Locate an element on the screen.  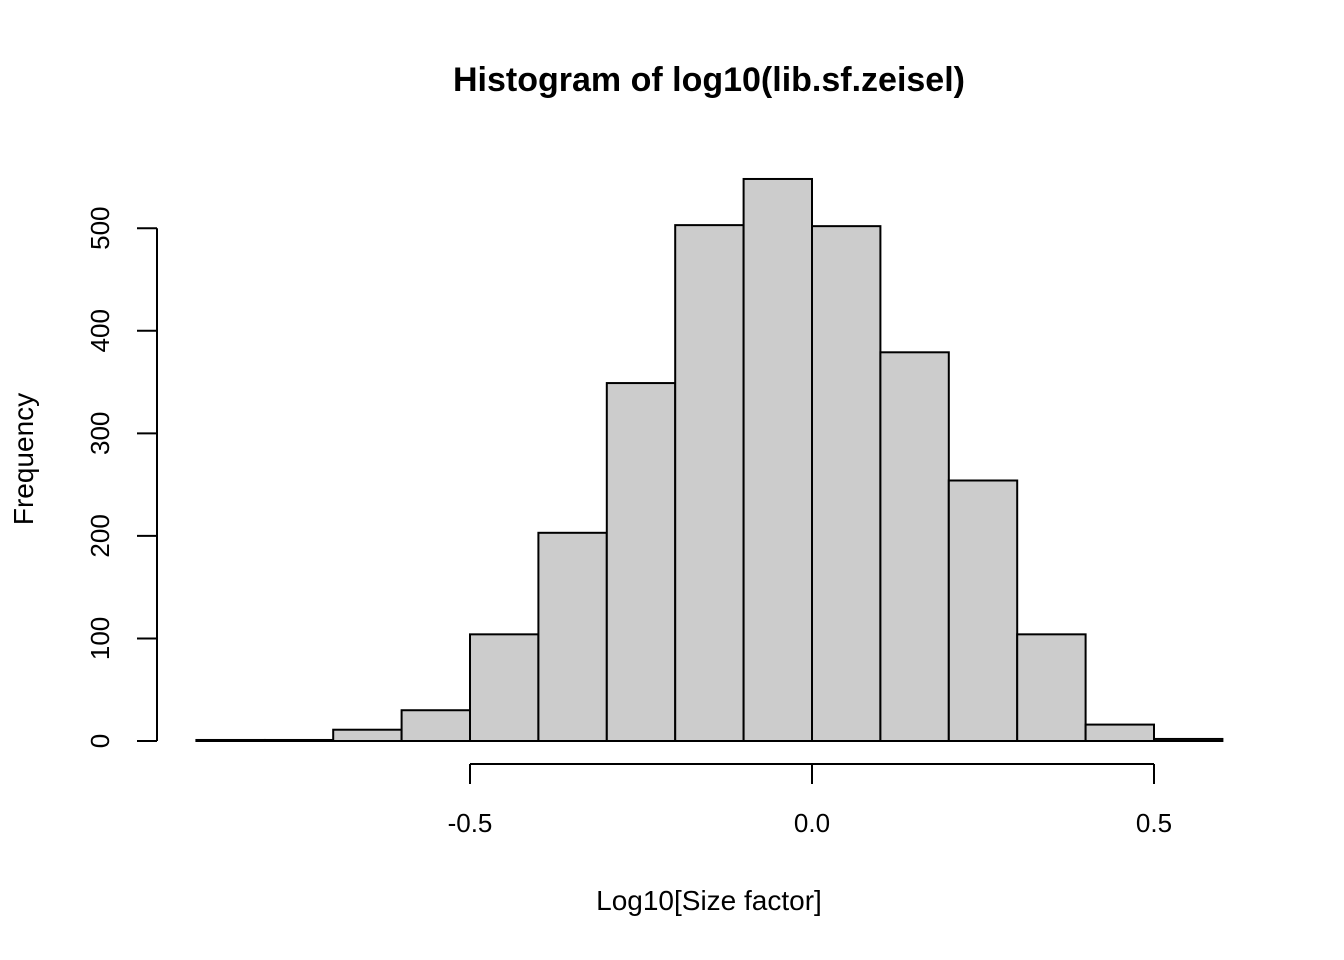
x-tick-label-0: -0.5 is located at coordinates (470, 823).